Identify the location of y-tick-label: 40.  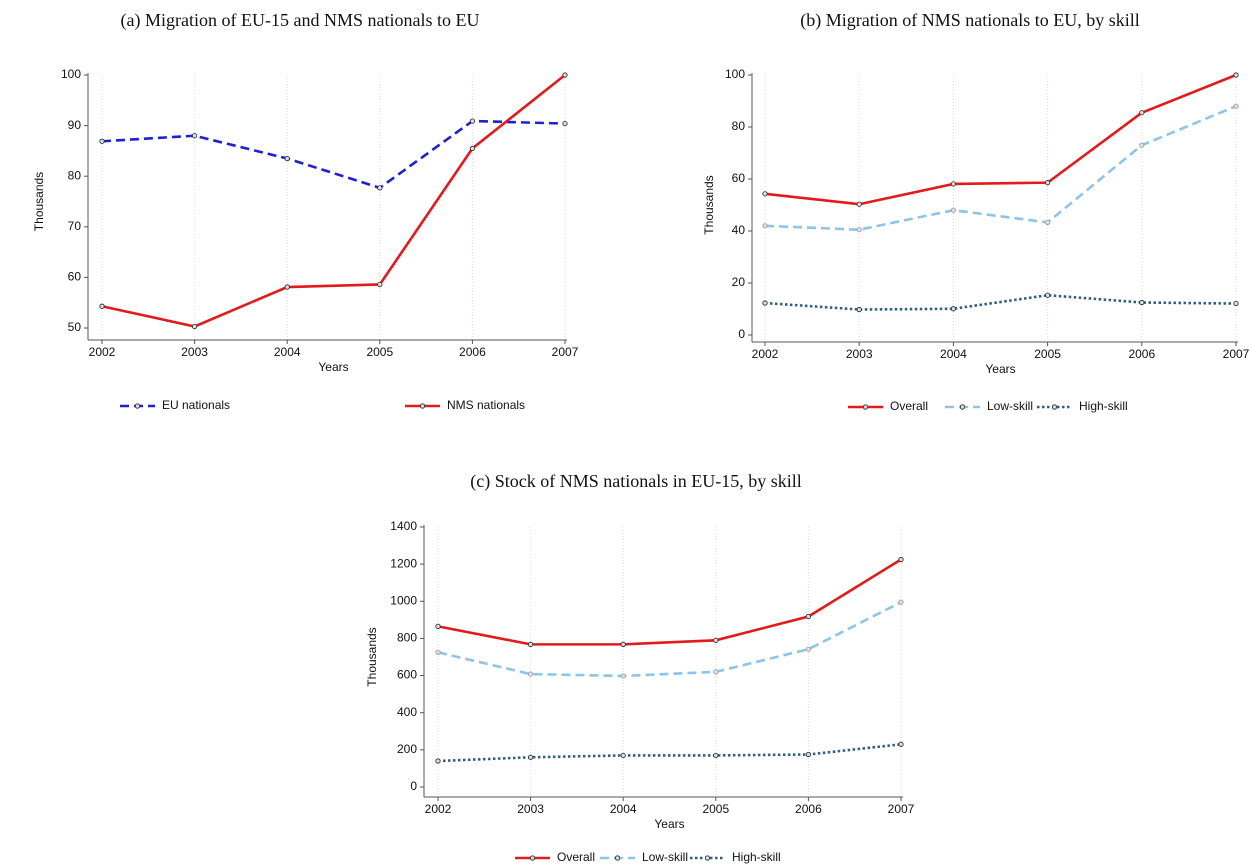
(739, 230).